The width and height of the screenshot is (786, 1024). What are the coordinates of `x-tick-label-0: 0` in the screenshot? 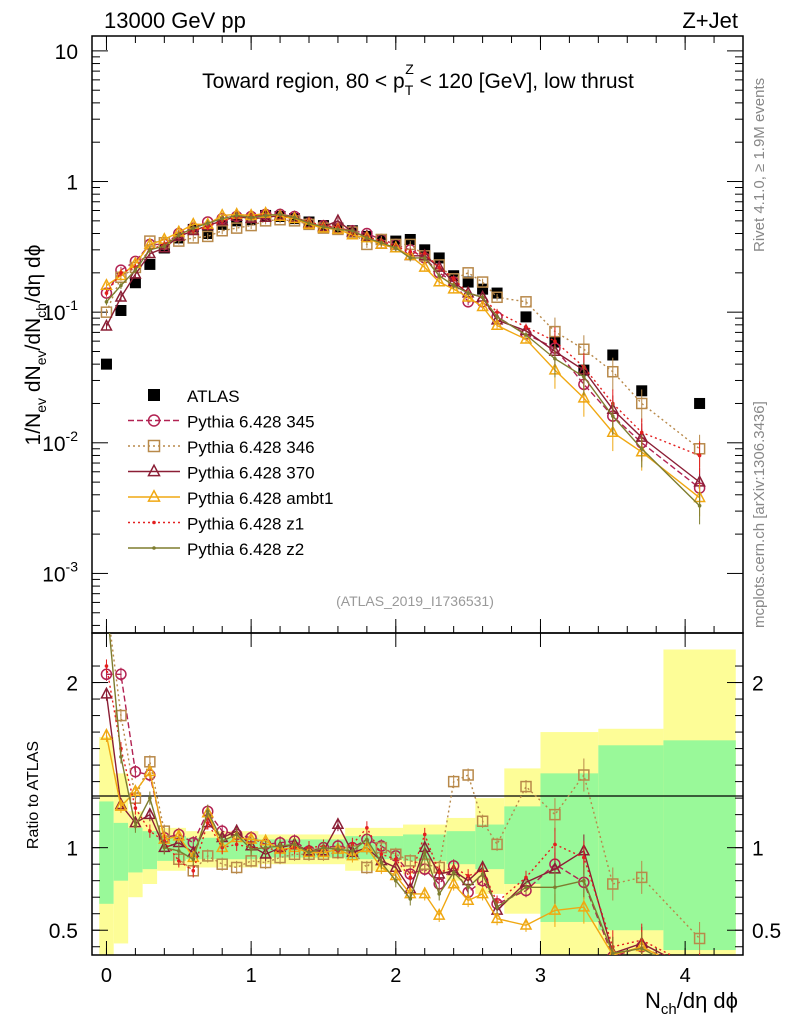 It's located at (106, 976).